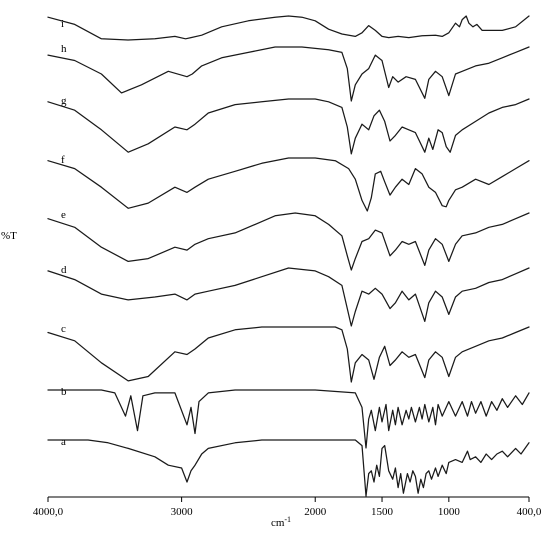 The height and width of the screenshot is (534, 550). I want to click on x-axis-label-exponent: -1, so click(287, 519).